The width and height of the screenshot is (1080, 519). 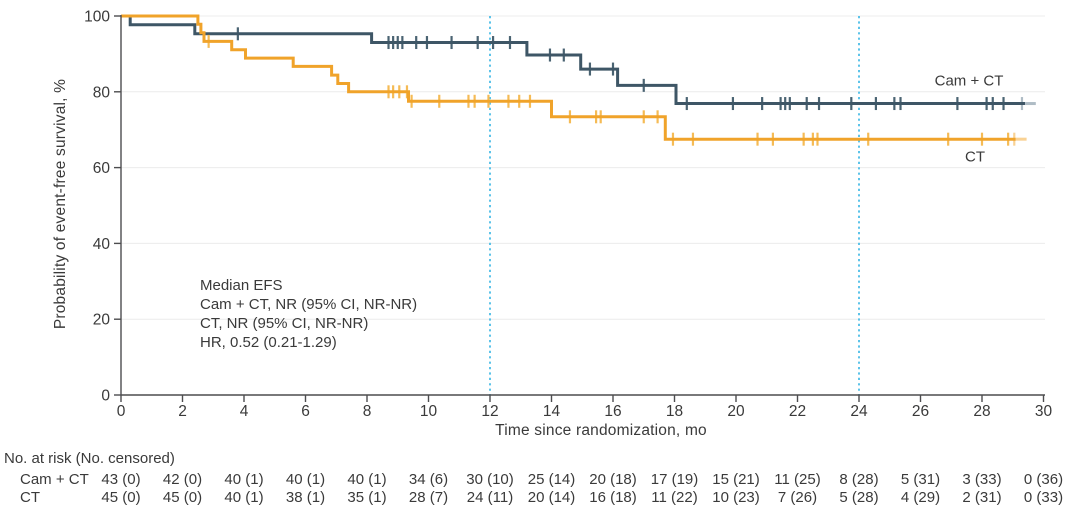 I want to click on x-tick-label: 24, so click(x=859, y=411).